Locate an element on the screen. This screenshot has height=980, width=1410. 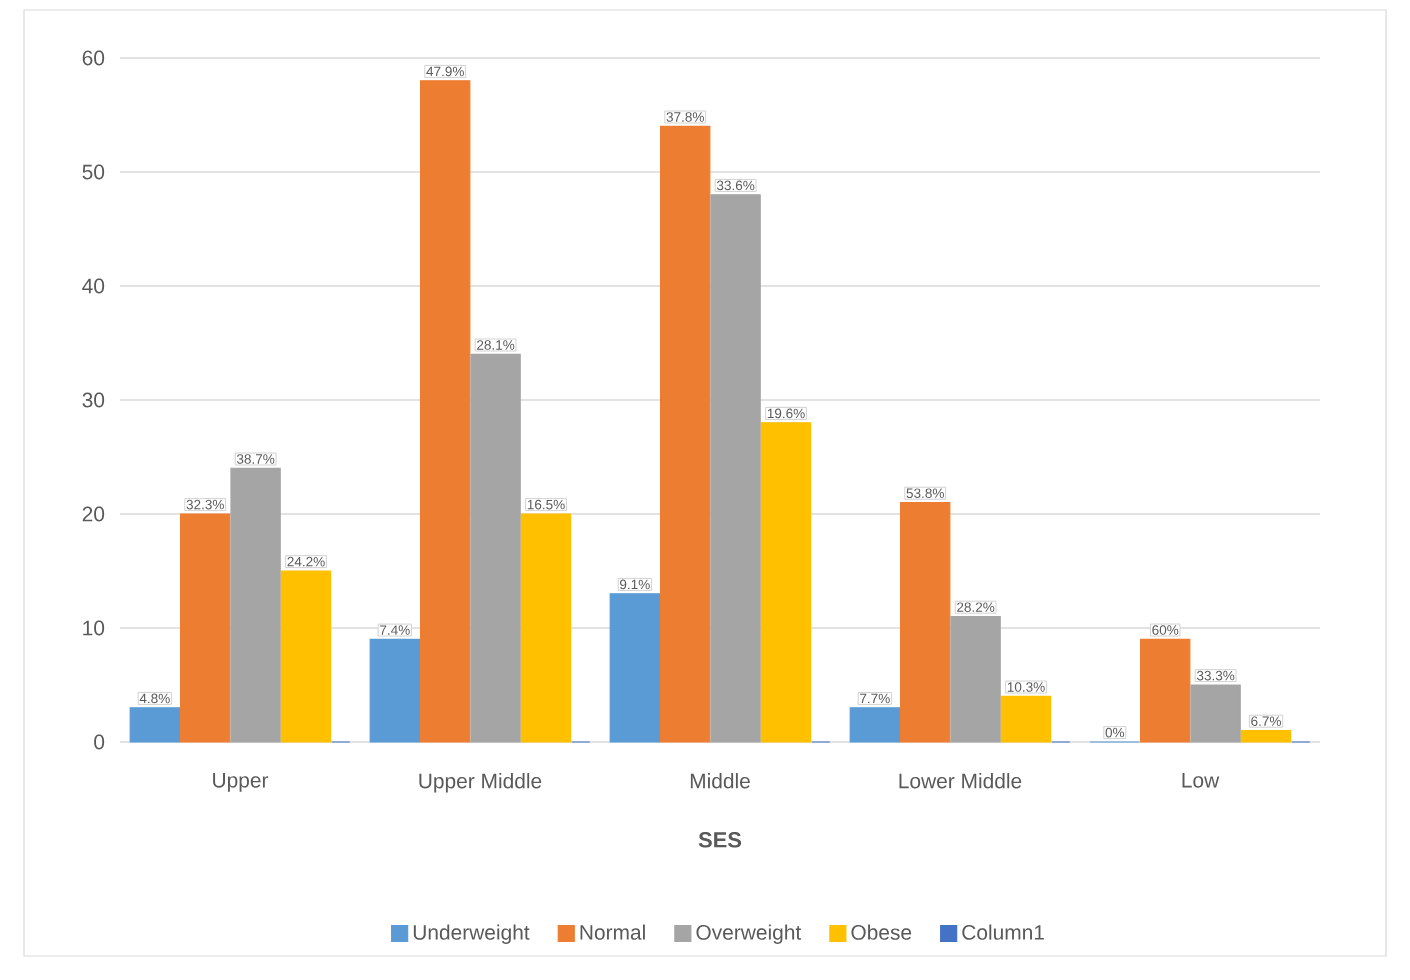
y-tick-label: 40 is located at coordinates (93, 286).